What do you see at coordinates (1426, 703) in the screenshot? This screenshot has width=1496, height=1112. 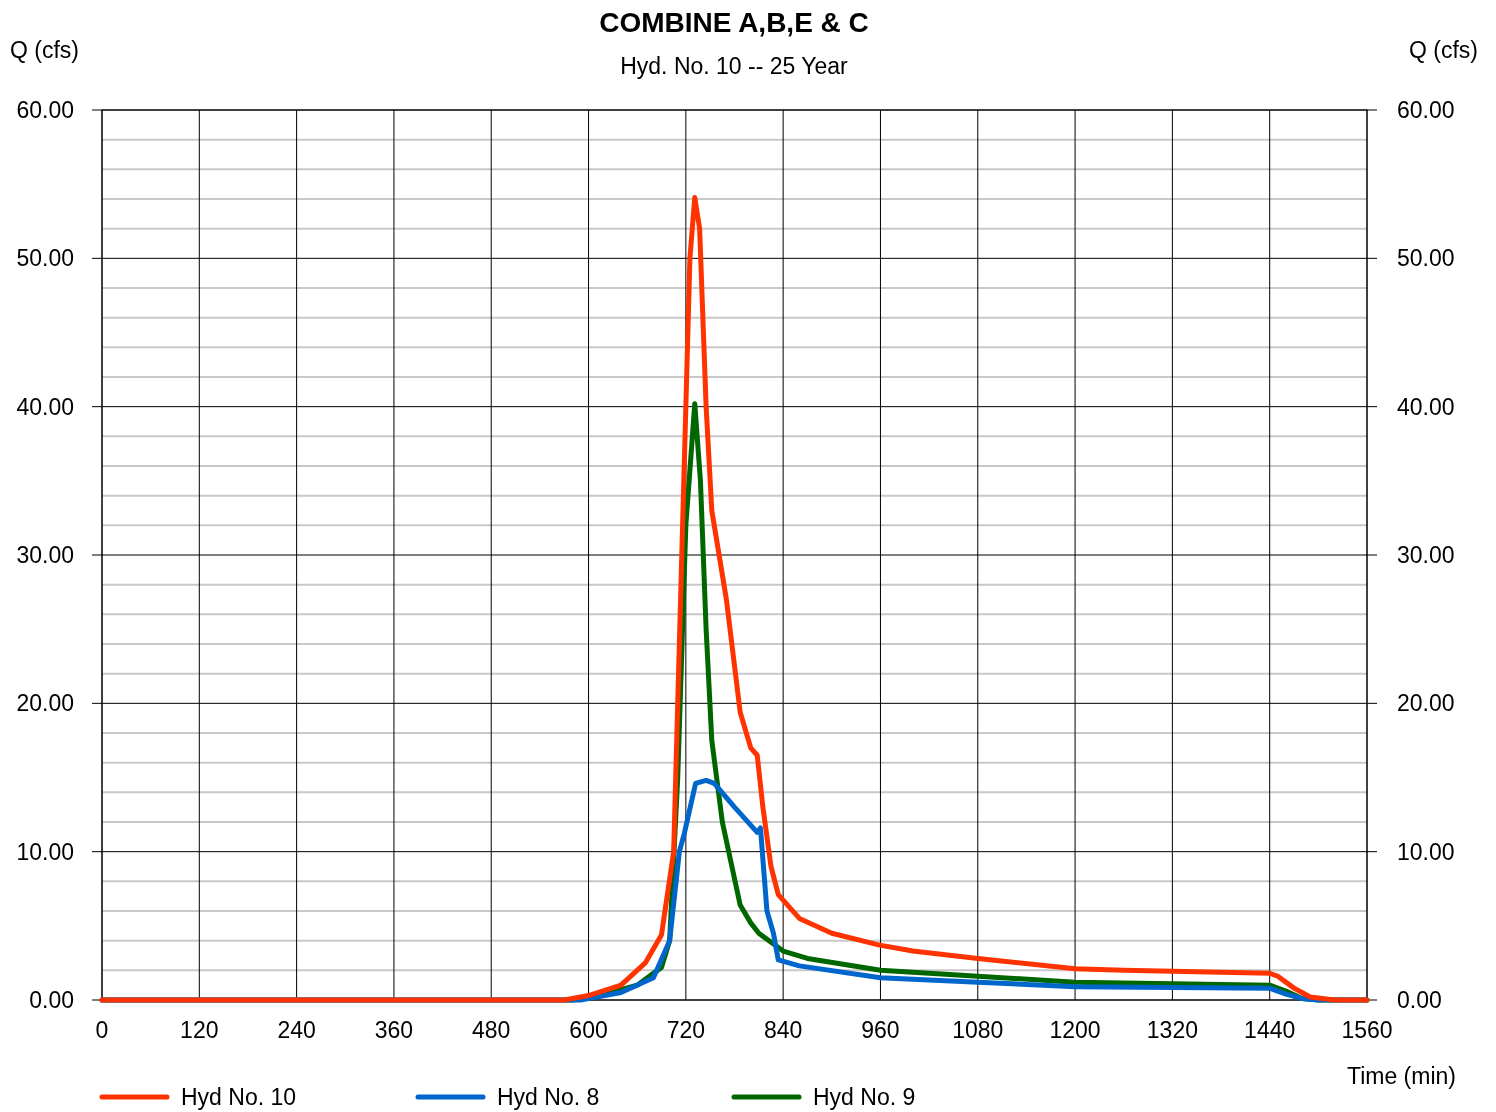 I see `y2-tick-label: 20.00` at bounding box center [1426, 703].